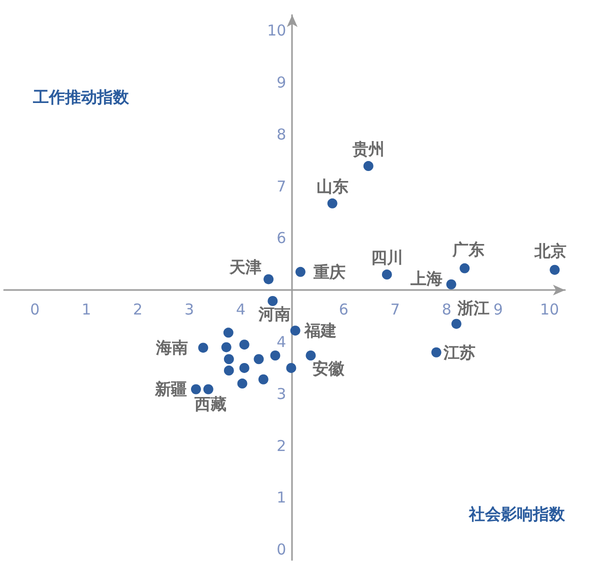  What do you see at coordinates (281, 186) in the screenshot?
I see `y-tick-label: 7` at bounding box center [281, 186].